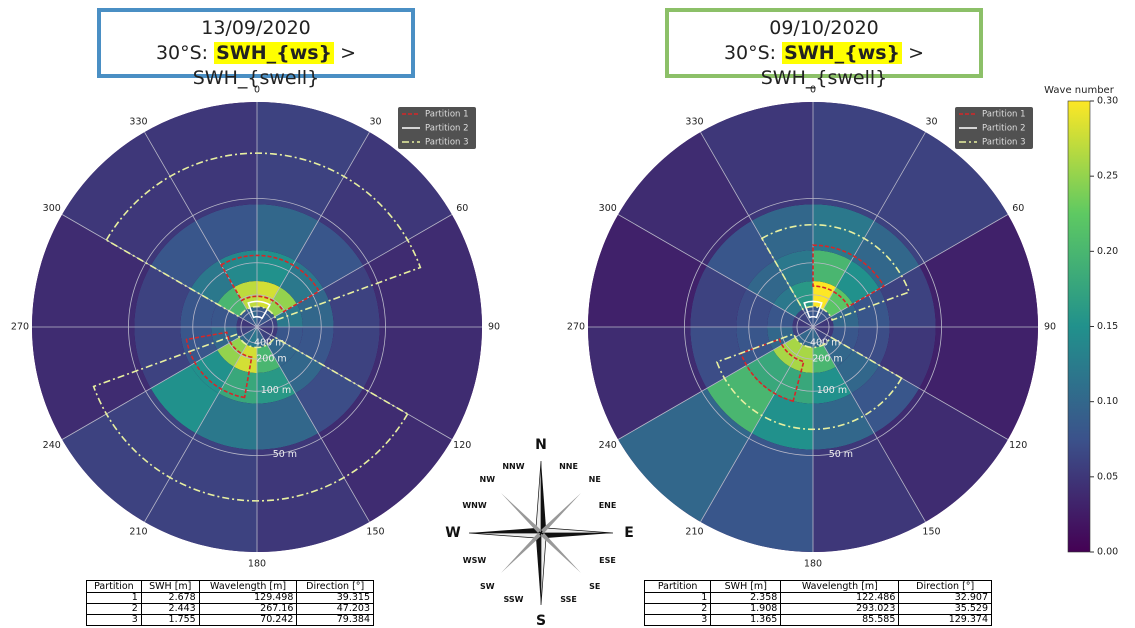  Describe the element at coordinates (114, 609) in the screenshot. I see `table-cell: 2` at that location.